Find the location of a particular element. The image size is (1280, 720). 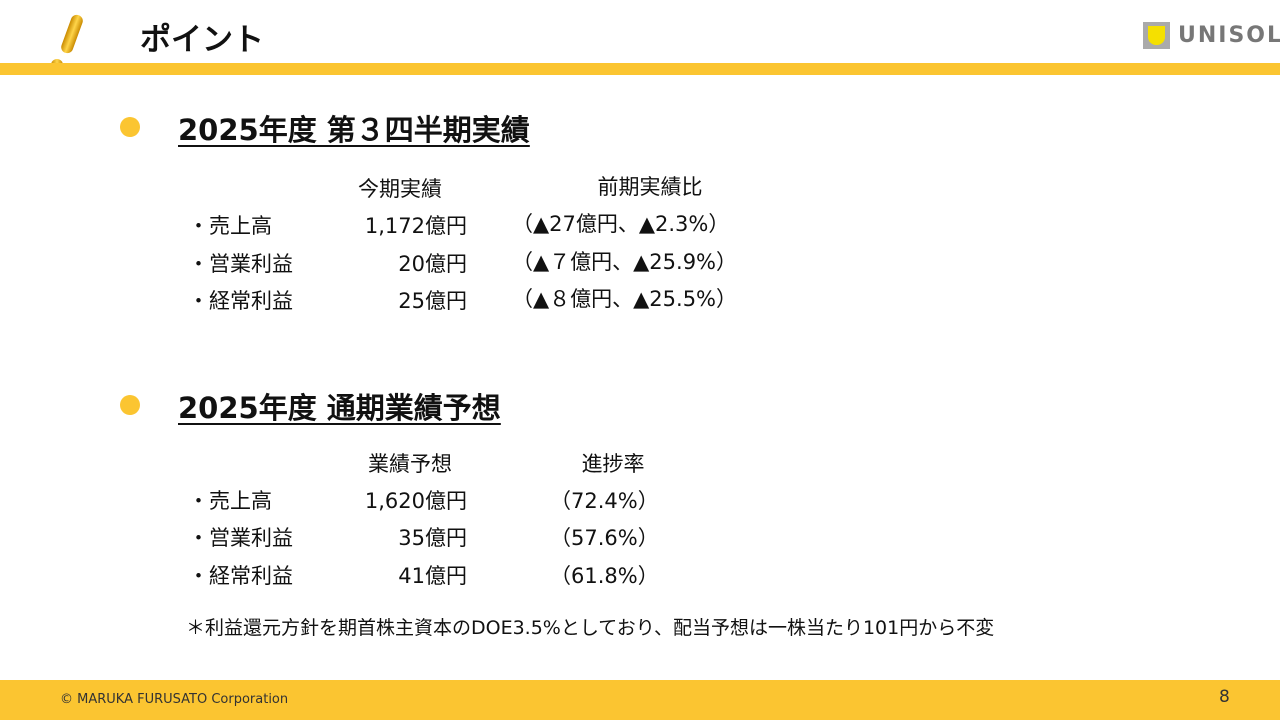

page-number: 8 is located at coordinates (1224, 697).